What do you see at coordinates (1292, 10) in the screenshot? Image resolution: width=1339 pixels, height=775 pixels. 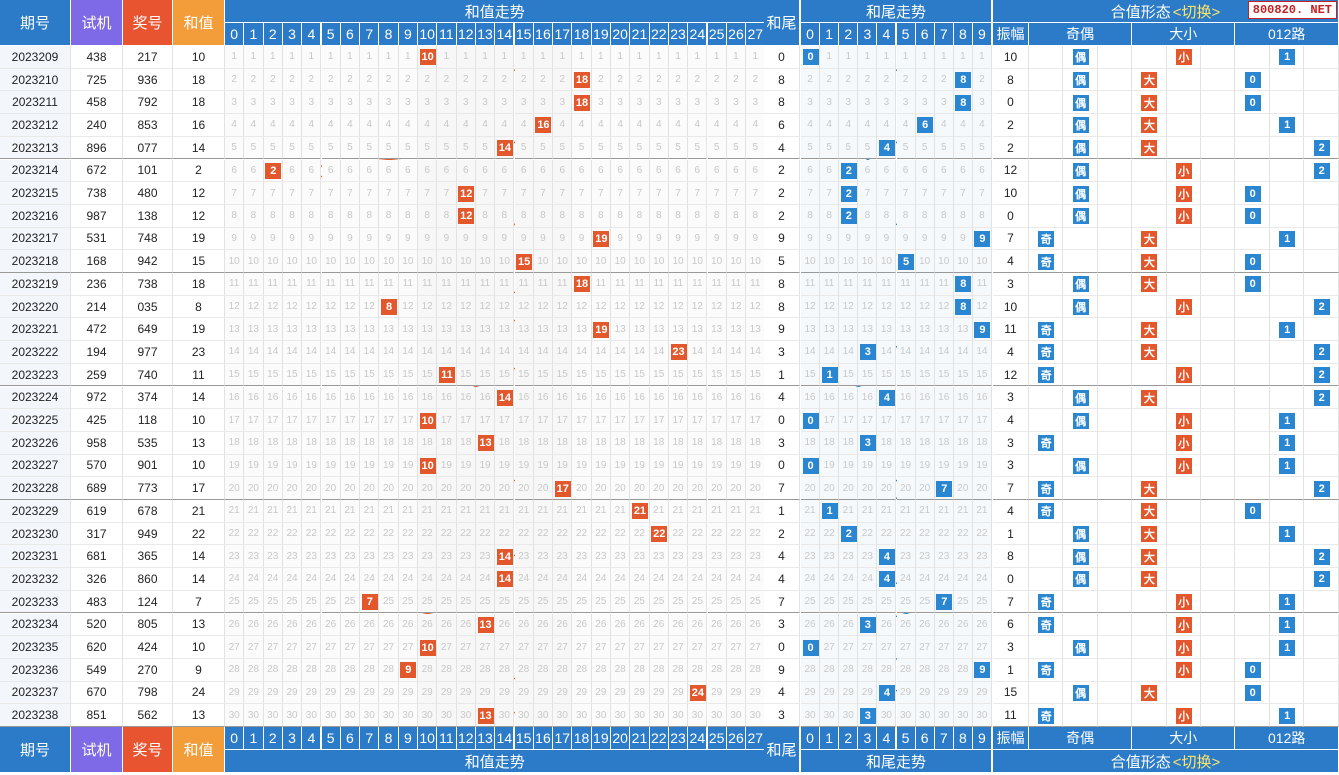 I see `site-badge: 800820. NET` at bounding box center [1292, 10].